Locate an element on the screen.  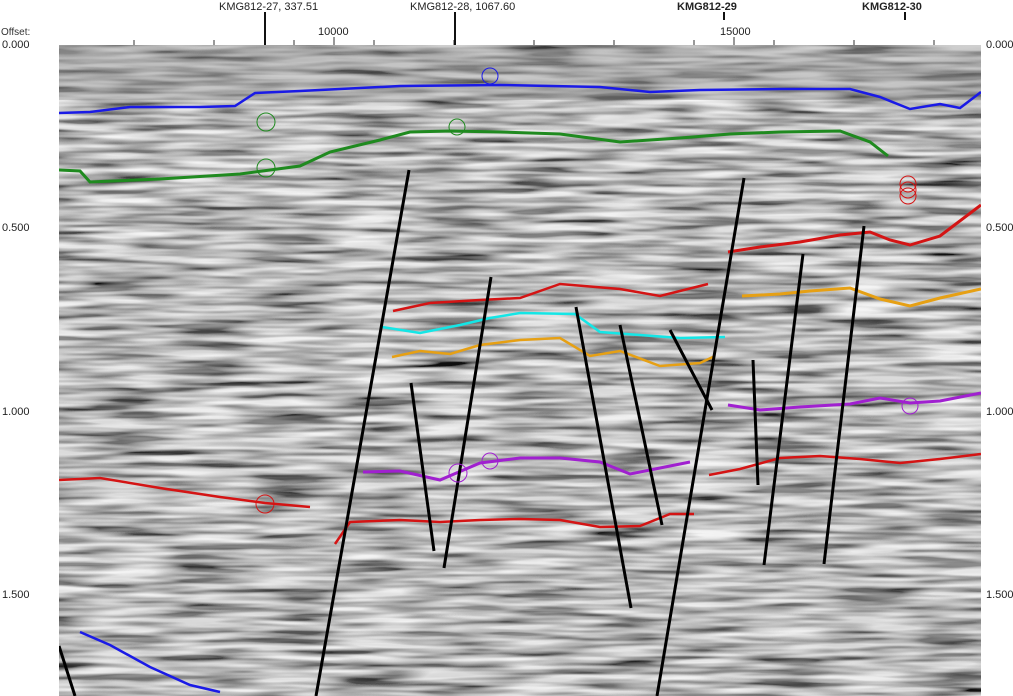
seismic-water-column is located at coordinates (520, 72).